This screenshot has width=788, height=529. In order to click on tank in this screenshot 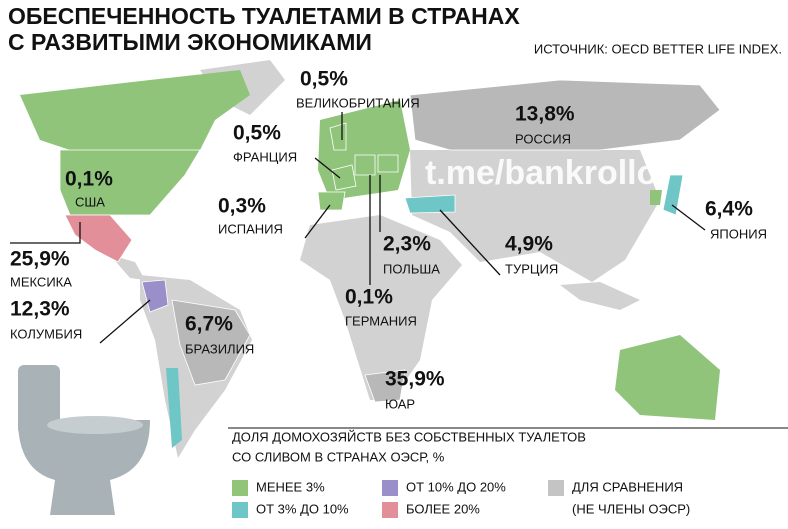, I will do `click(39, 400)`.